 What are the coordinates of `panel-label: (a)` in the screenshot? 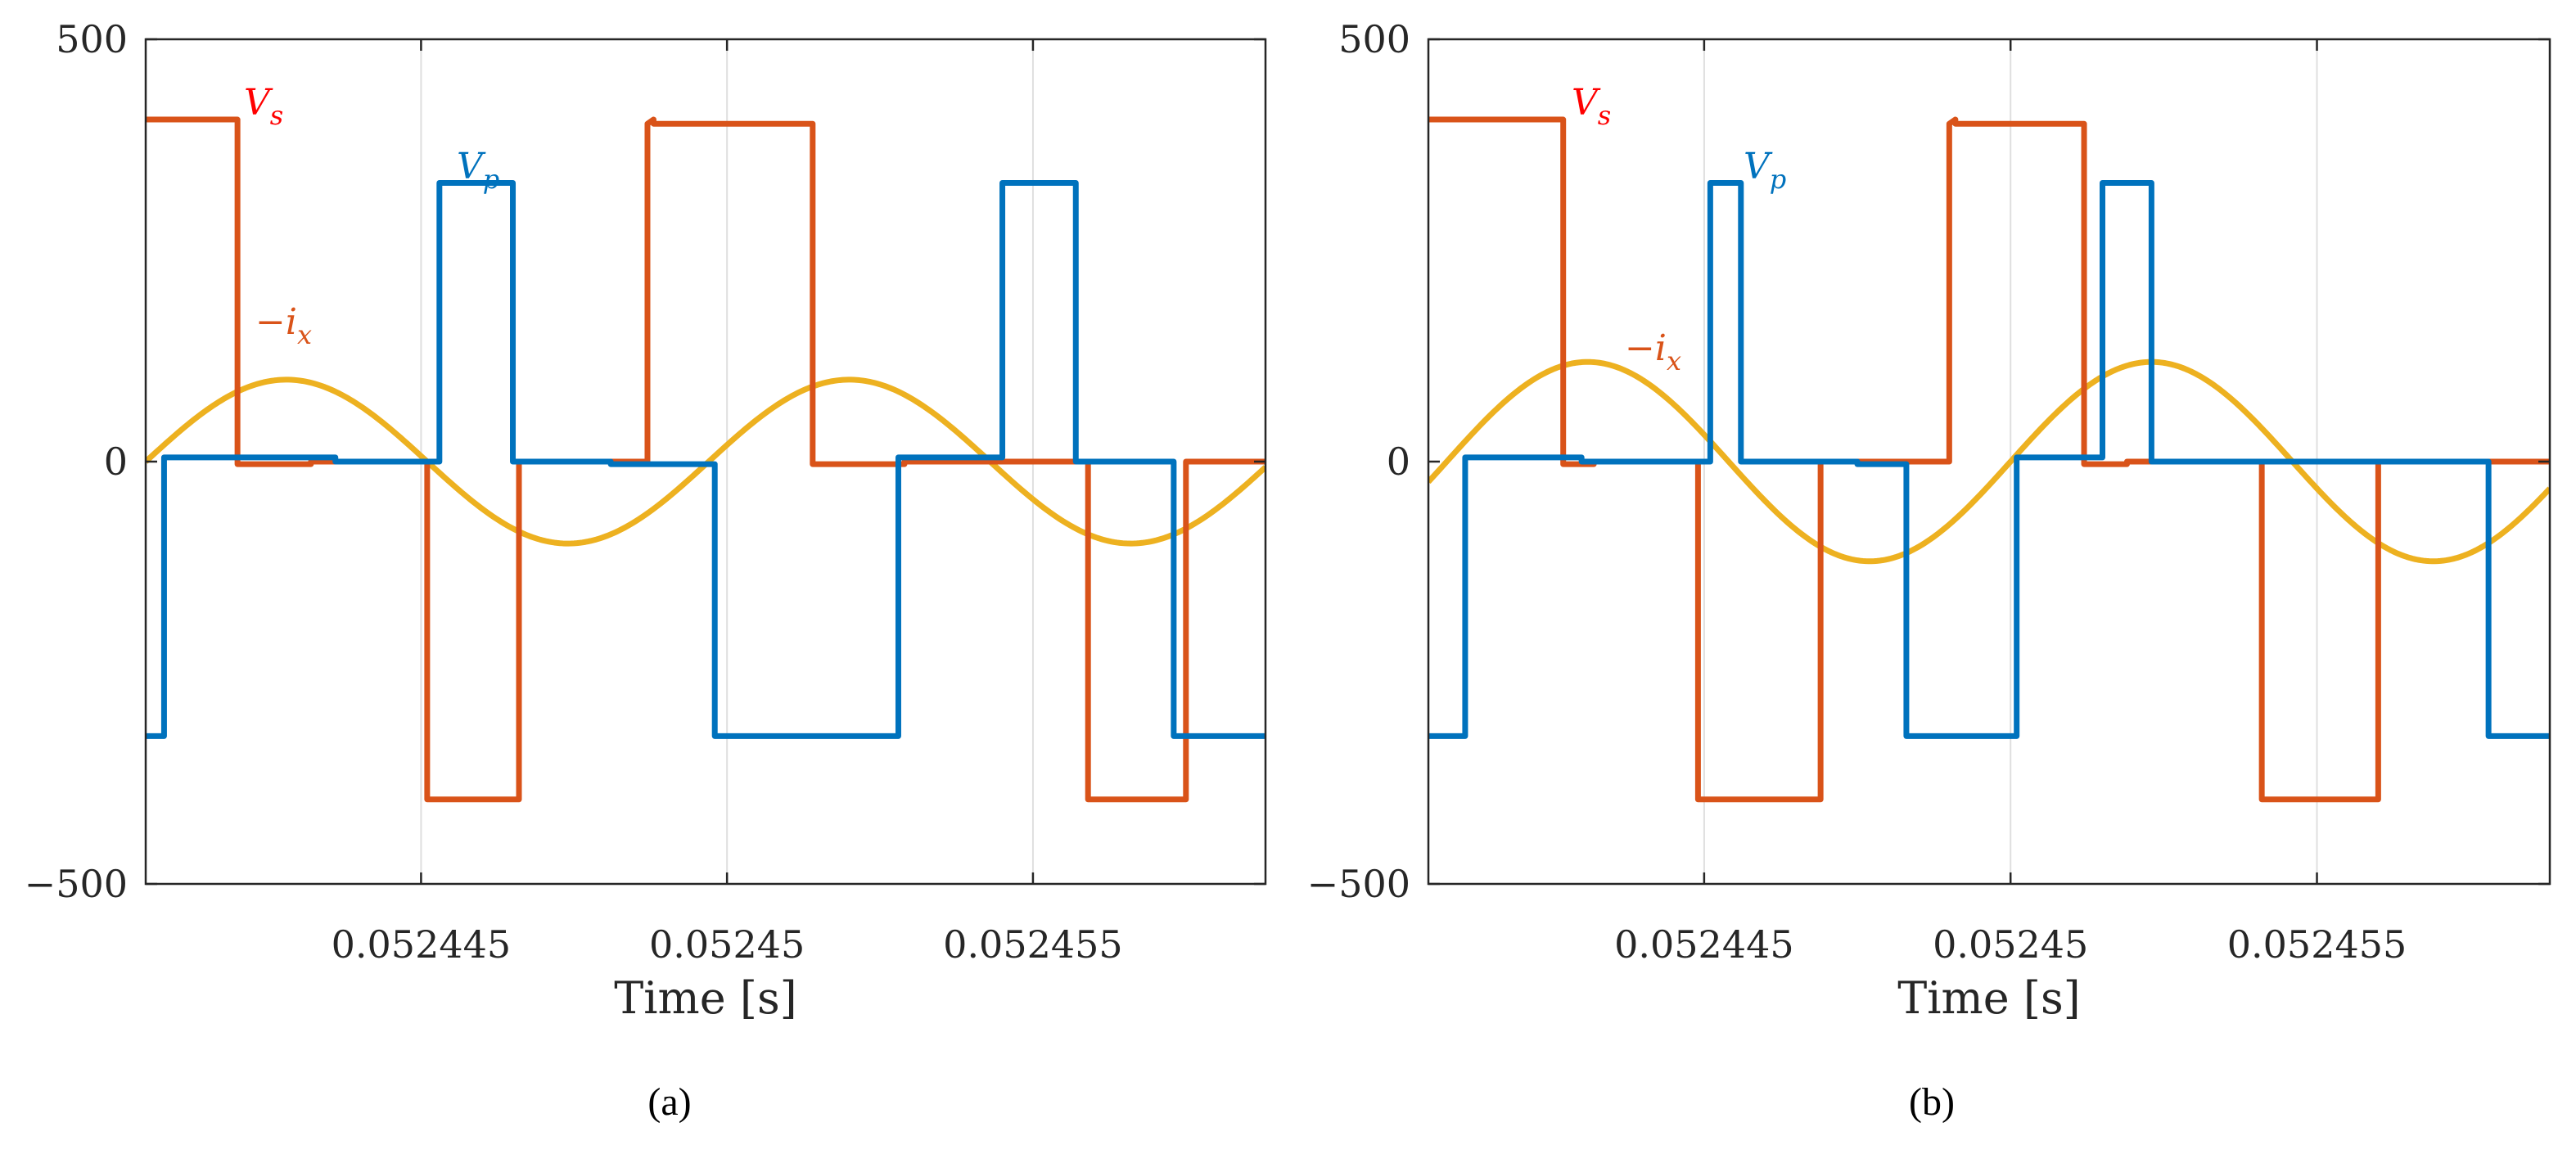 It's located at (669, 1102).